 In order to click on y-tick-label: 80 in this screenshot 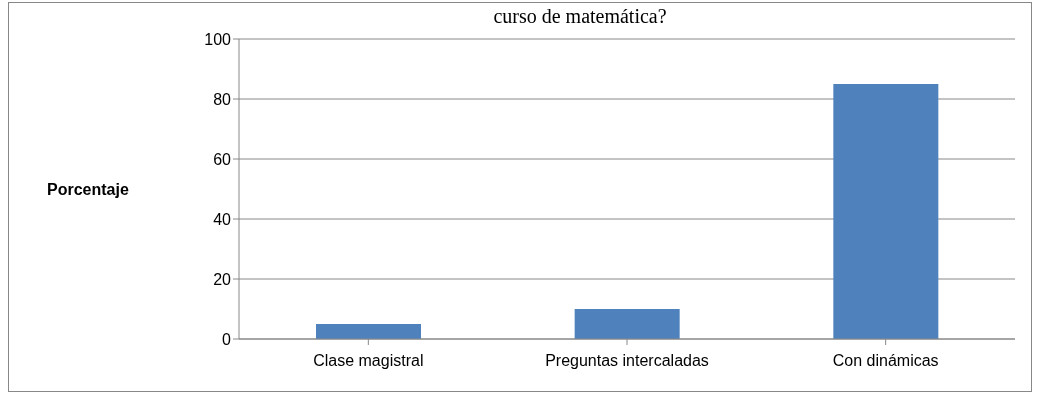, I will do `click(222, 99)`.